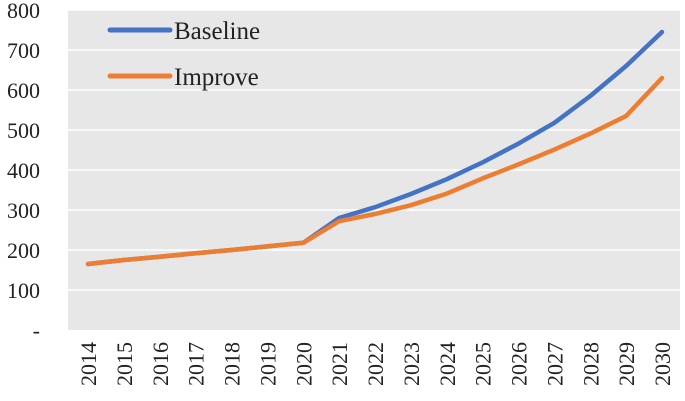 The width and height of the screenshot is (685, 401). Describe the element at coordinates (88, 364) in the screenshot. I see `x-tick-label: 2014` at that location.